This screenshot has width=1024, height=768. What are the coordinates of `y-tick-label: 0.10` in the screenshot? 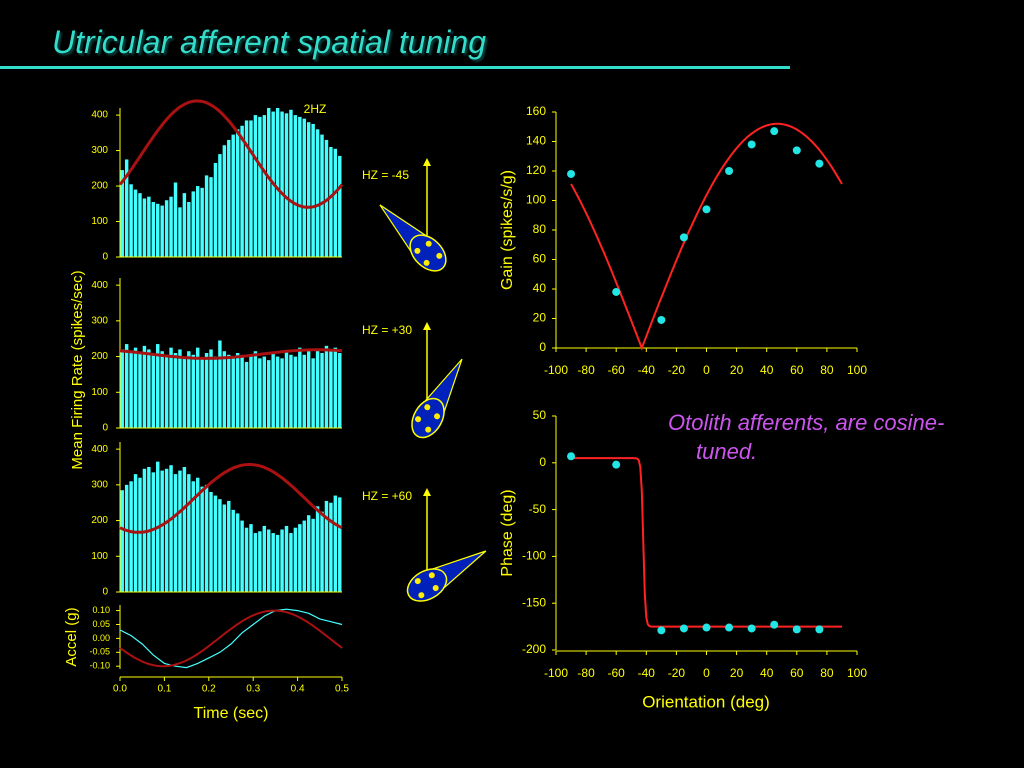 It's located at (101, 610).